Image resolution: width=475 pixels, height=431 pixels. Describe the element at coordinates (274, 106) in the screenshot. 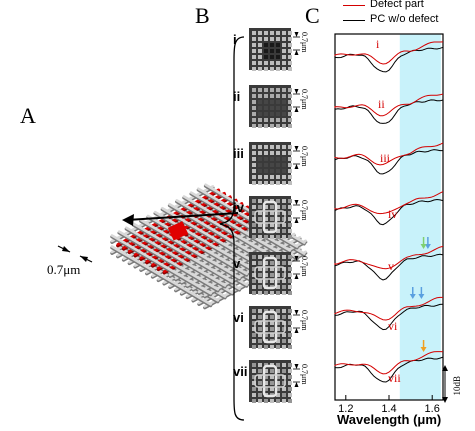

I see `image-ii` at that location.